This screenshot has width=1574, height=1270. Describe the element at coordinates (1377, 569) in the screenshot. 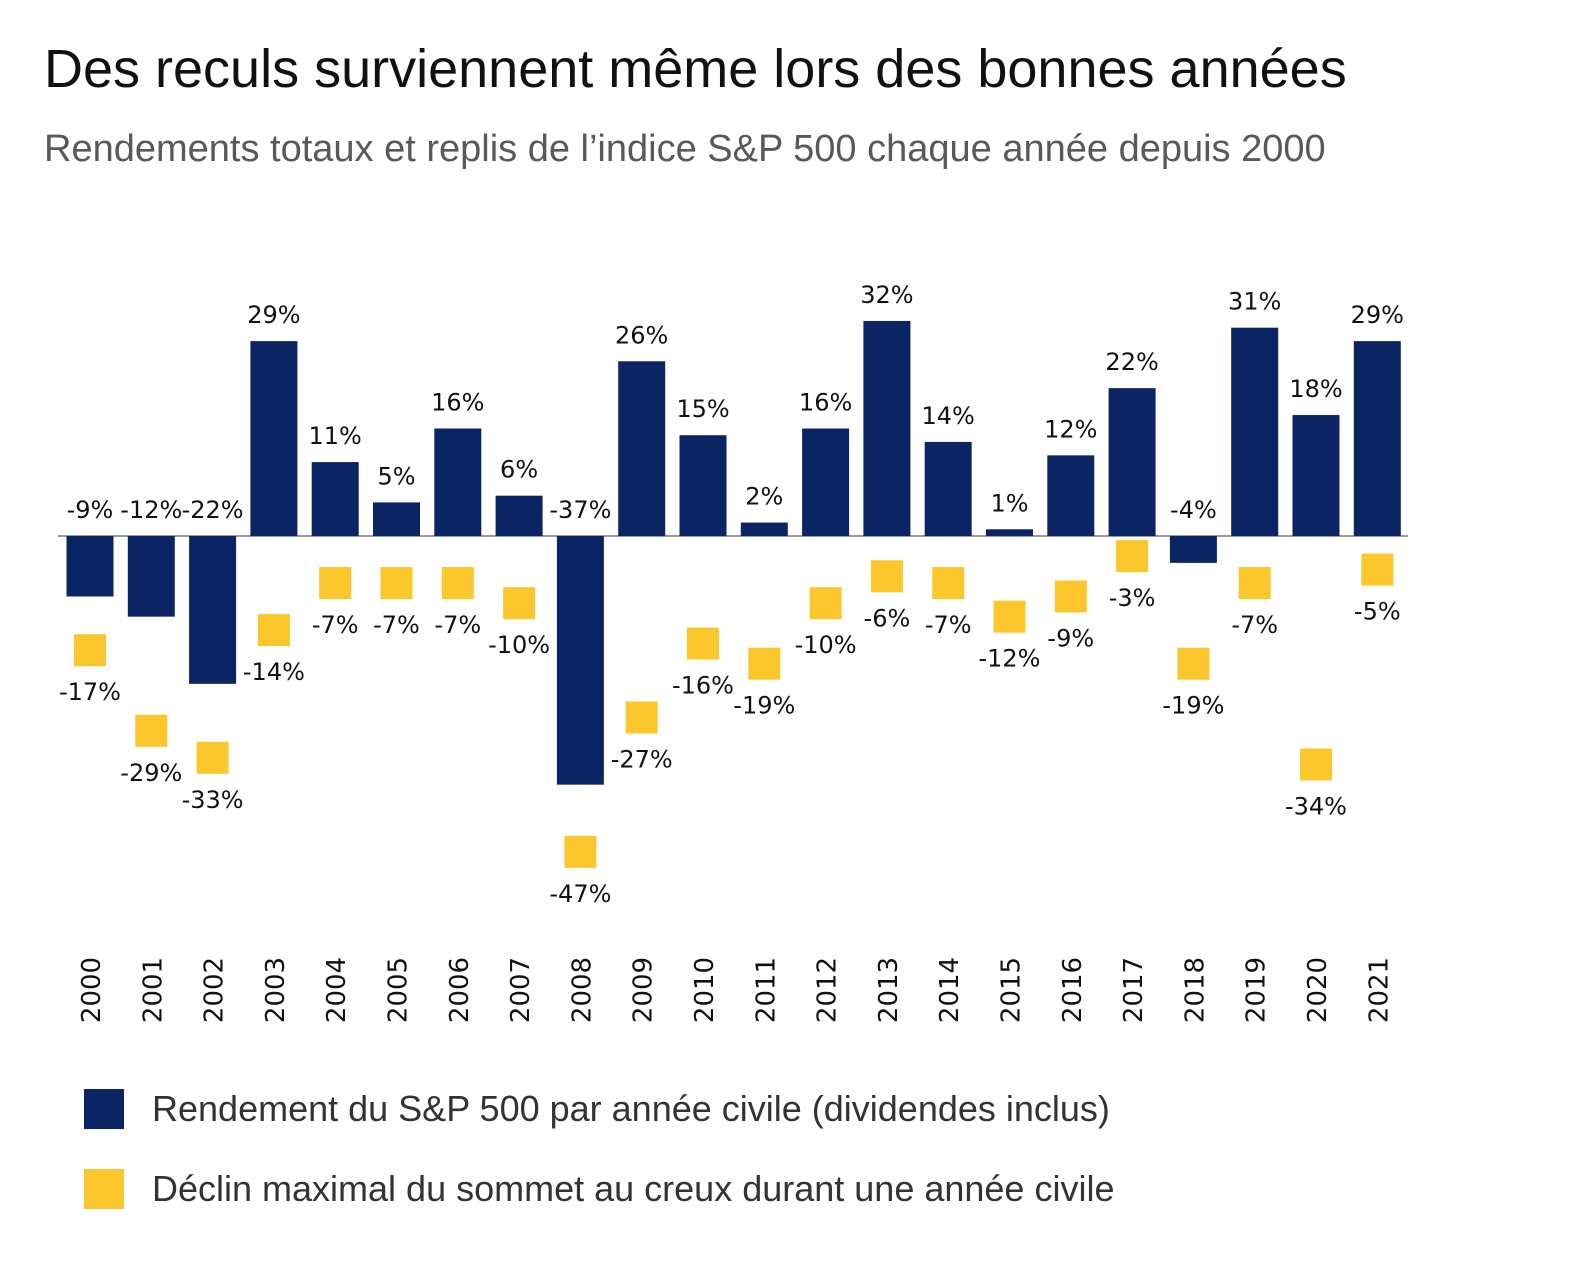

I see `drawdown-marker-2021` at that location.